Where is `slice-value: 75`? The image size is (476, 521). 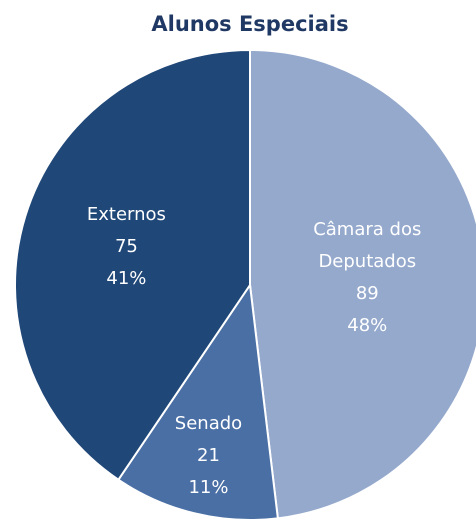 slice-value: 75 is located at coordinates (126, 247).